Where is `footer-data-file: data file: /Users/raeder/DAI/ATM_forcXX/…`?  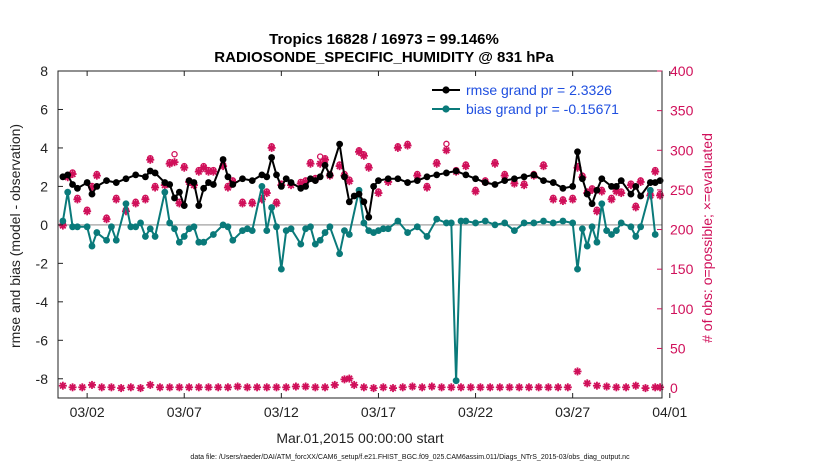
footer-data-file: data file: /Users/raeder/DAI/ATM_forcXX/… is located at coordinates (410, 457).